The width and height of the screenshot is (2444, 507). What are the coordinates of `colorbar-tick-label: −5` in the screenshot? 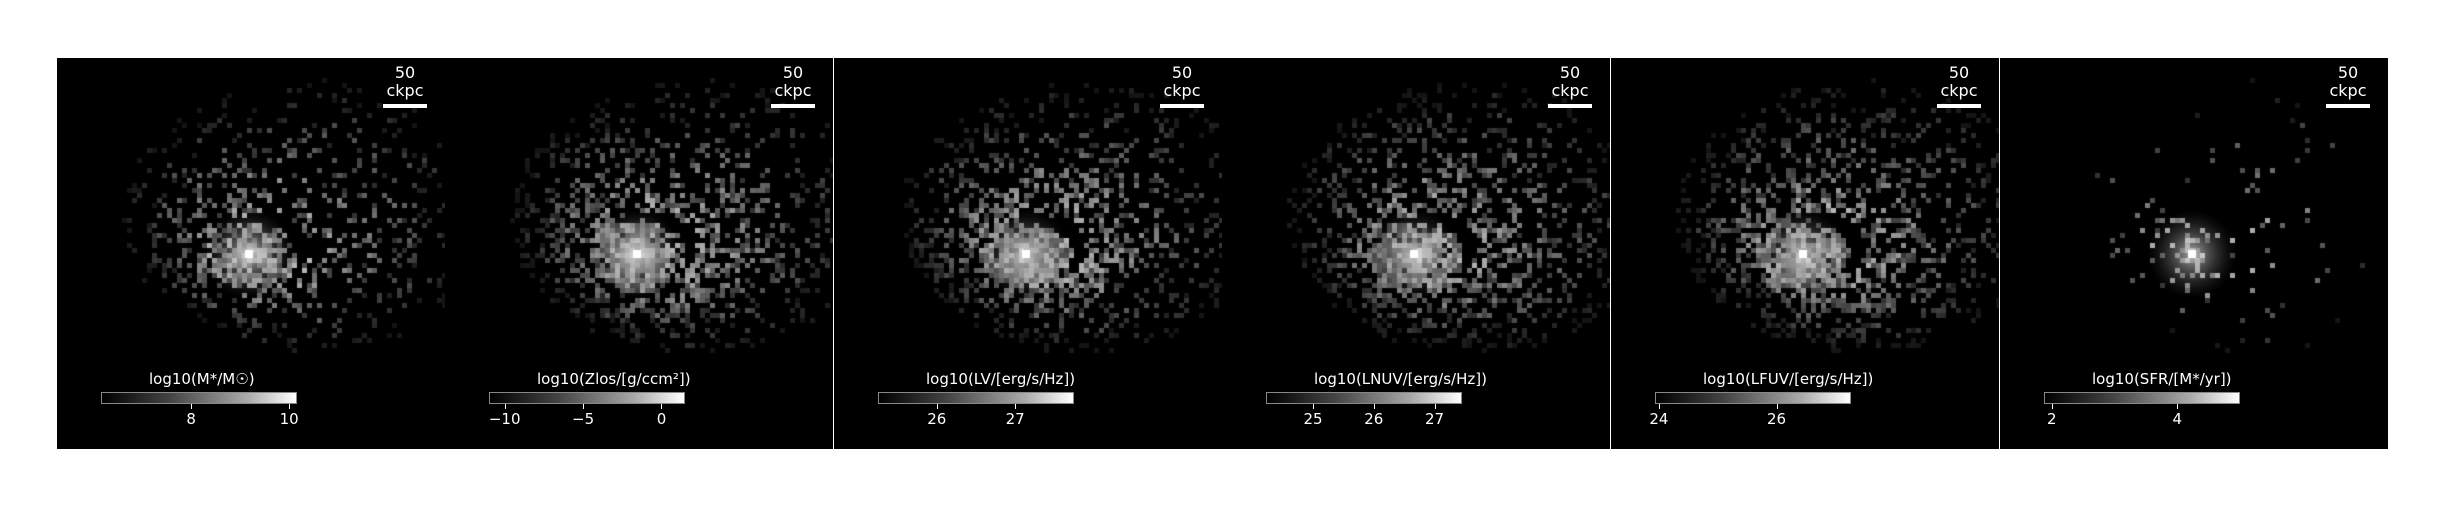 It's located at (583, 419).